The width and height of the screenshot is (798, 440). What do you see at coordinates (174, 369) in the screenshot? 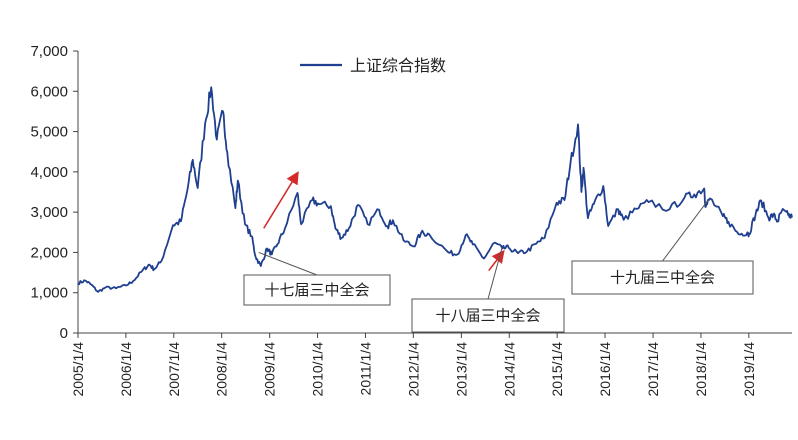
I see `x-tick-label: 2007/1/4` at bounding box center [174, 369].